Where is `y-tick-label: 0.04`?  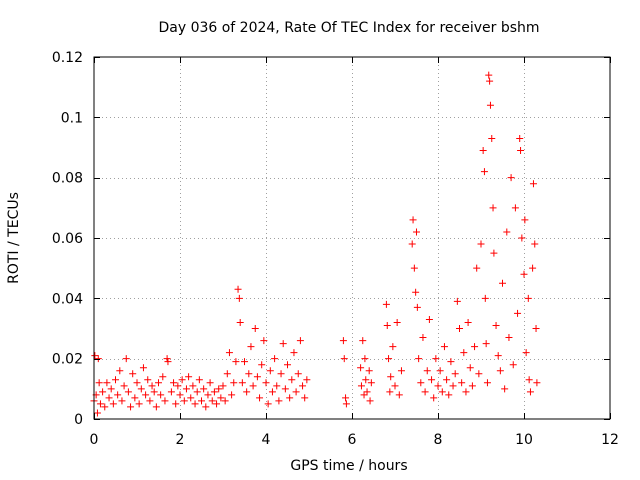
y-tick-label: 0.04 is located at coordinates (67, 299).